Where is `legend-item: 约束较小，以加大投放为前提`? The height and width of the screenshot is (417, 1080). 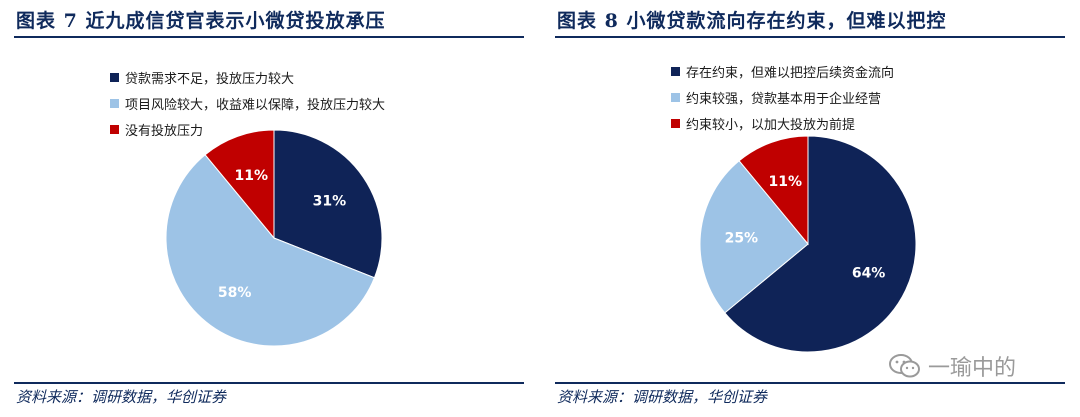 legend-item: 约束较小，以加大投放为前提 is located at coordinates (782, 123).